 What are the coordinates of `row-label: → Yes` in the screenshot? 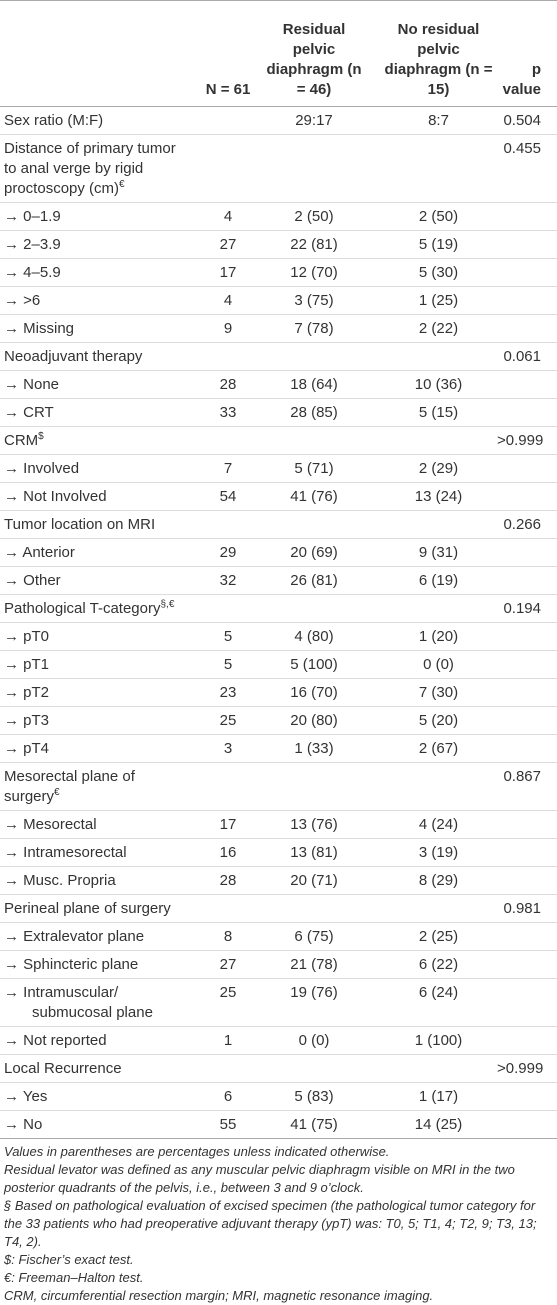 It's located at (95, 1096).